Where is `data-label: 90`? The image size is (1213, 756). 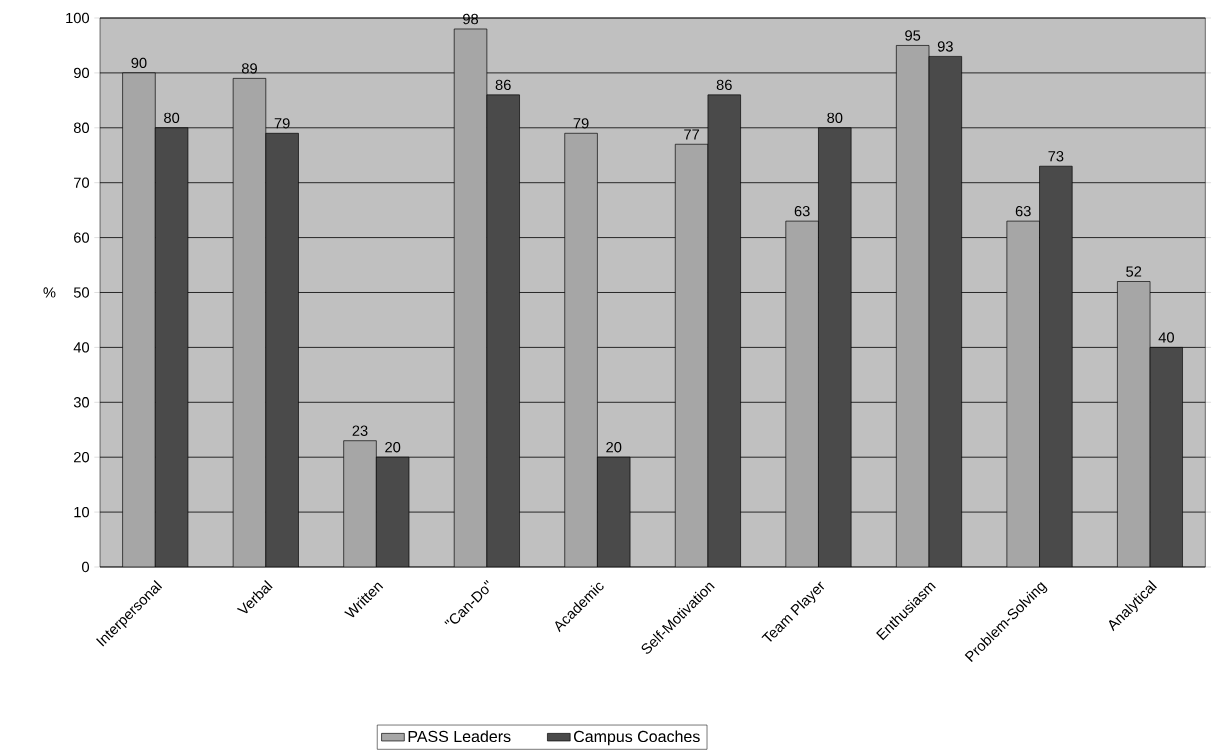
data-label: 90 is located at coordinates (139, 63).